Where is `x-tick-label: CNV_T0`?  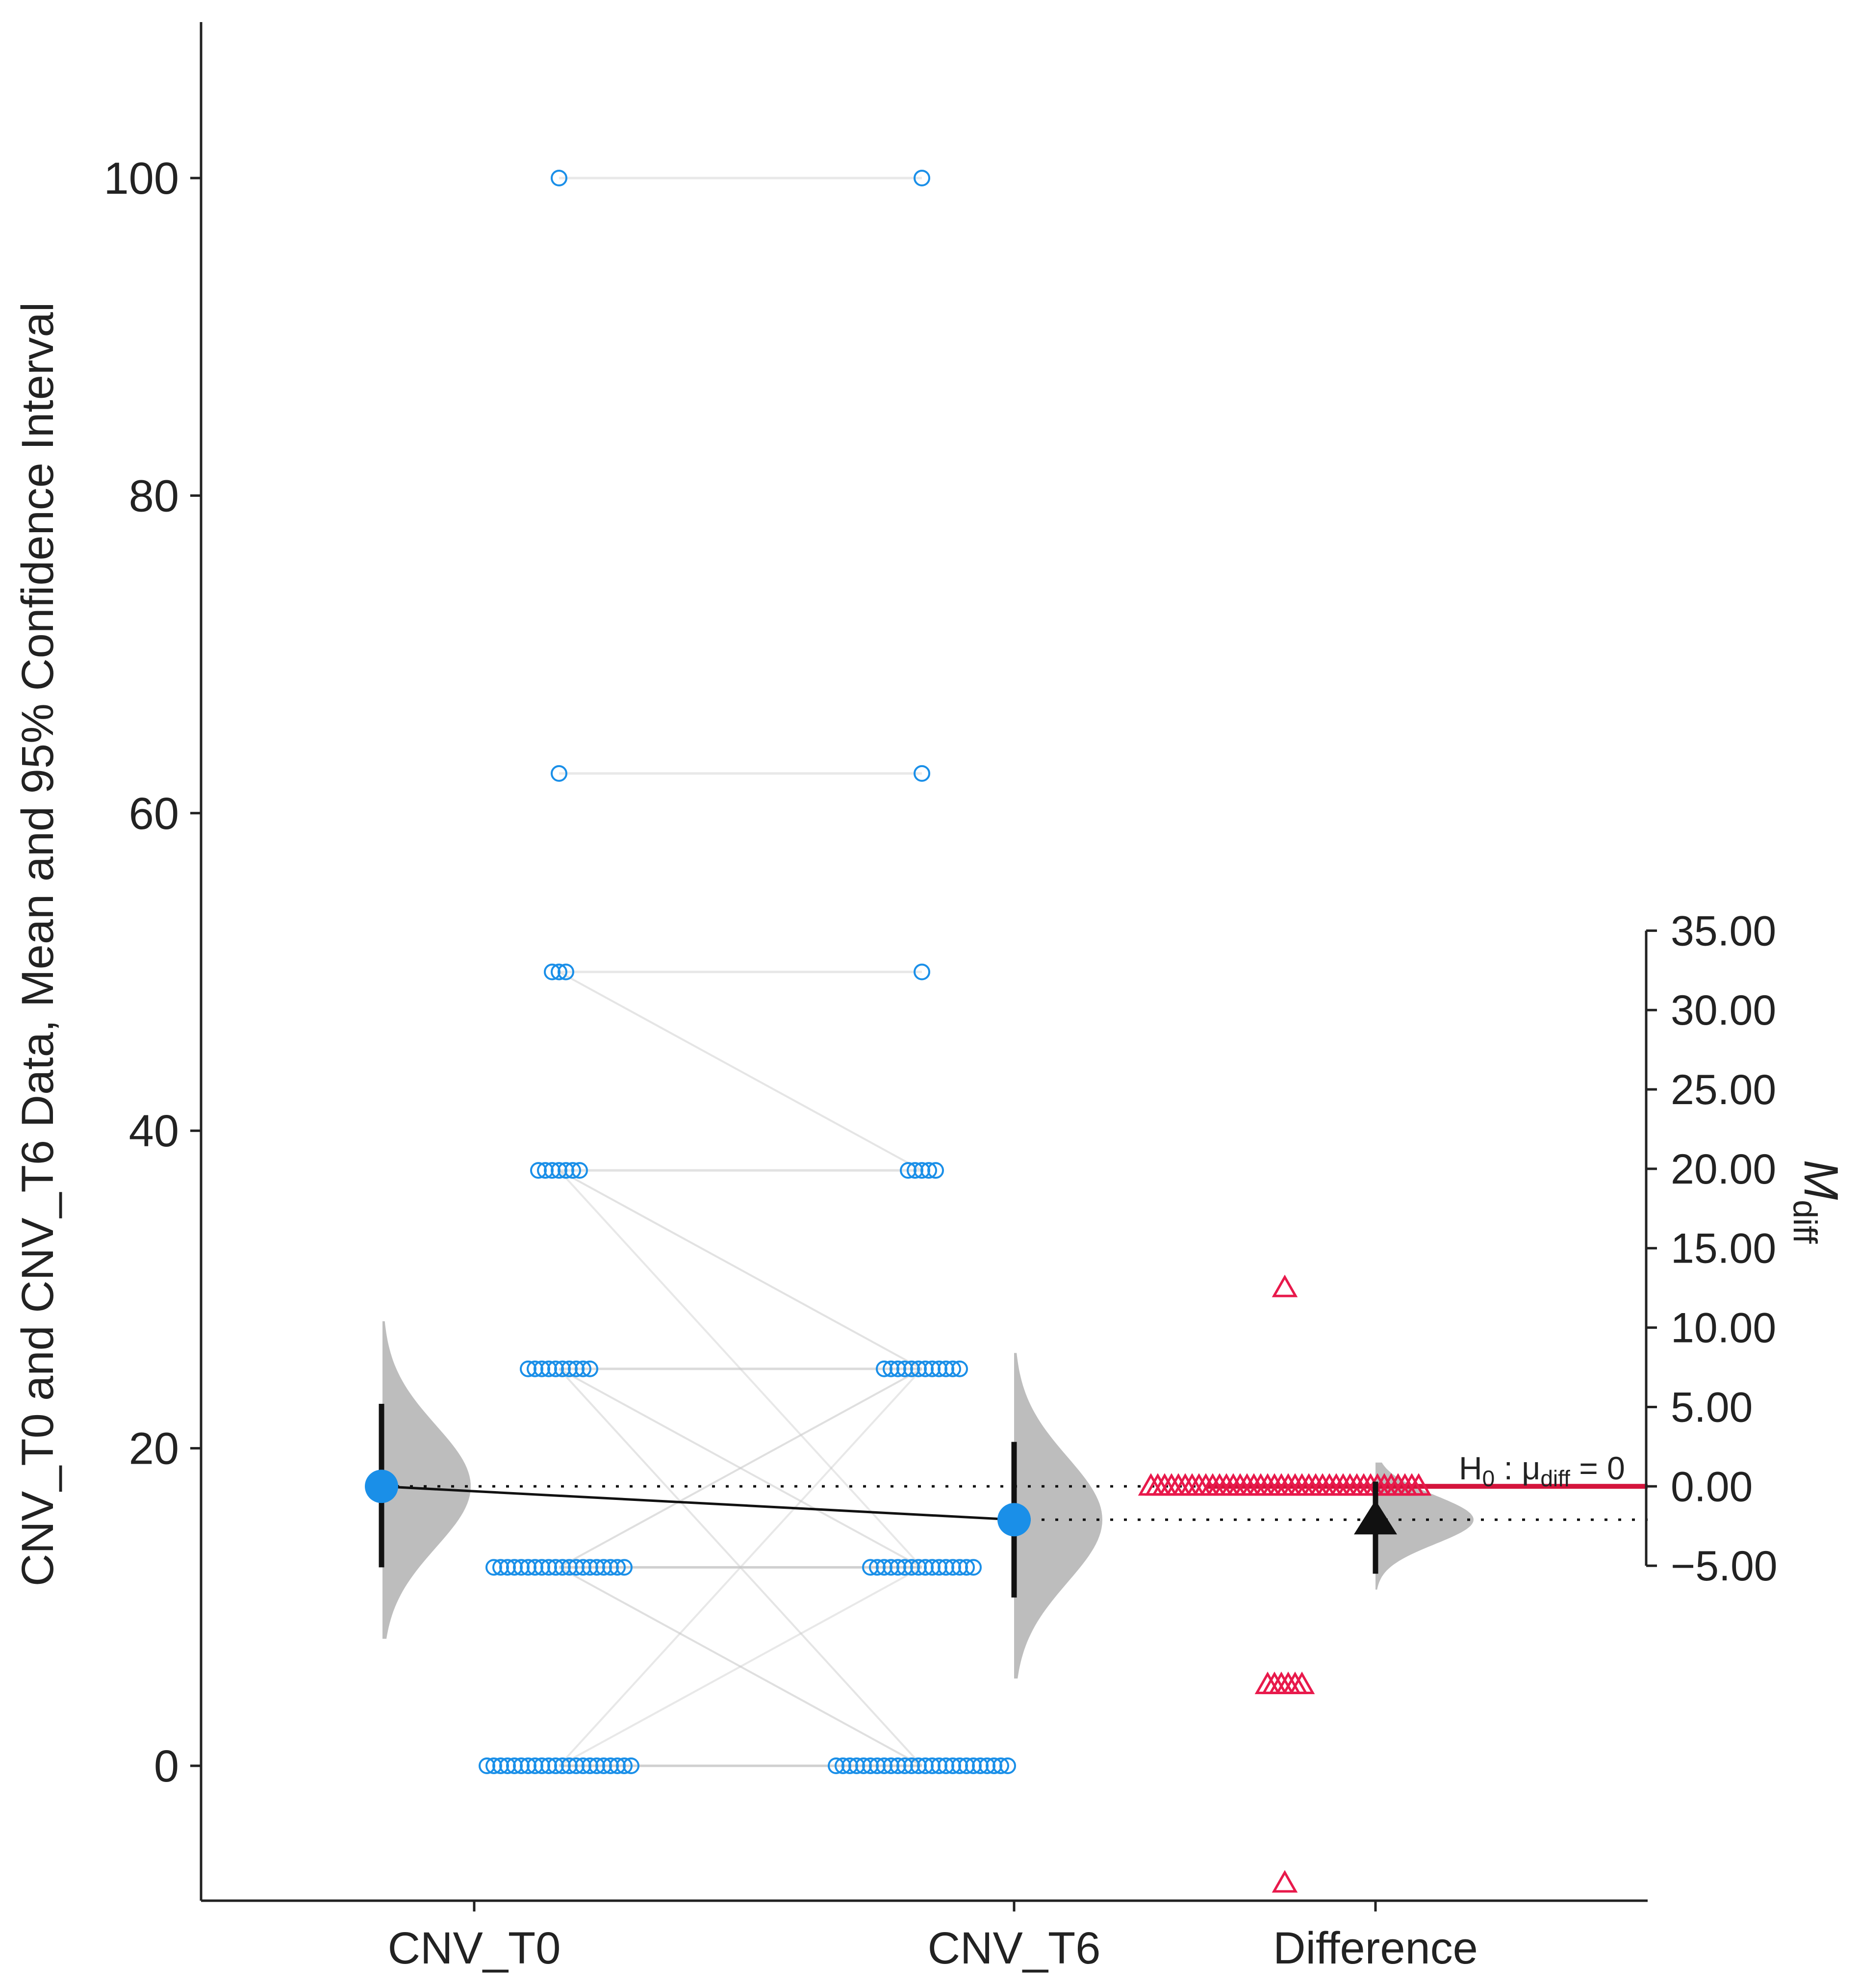 x-tick-label: CNV_T0 is located at coordinates (474, 1948).